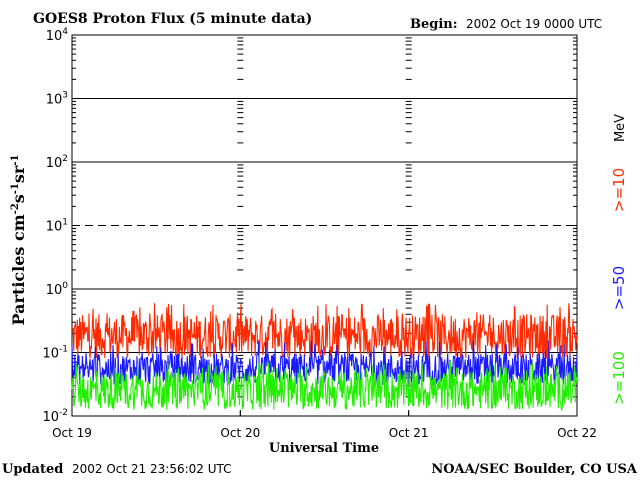  I want to click on chart-title: GOES8 Proton Flux (5 minute data), so click(172, 19).